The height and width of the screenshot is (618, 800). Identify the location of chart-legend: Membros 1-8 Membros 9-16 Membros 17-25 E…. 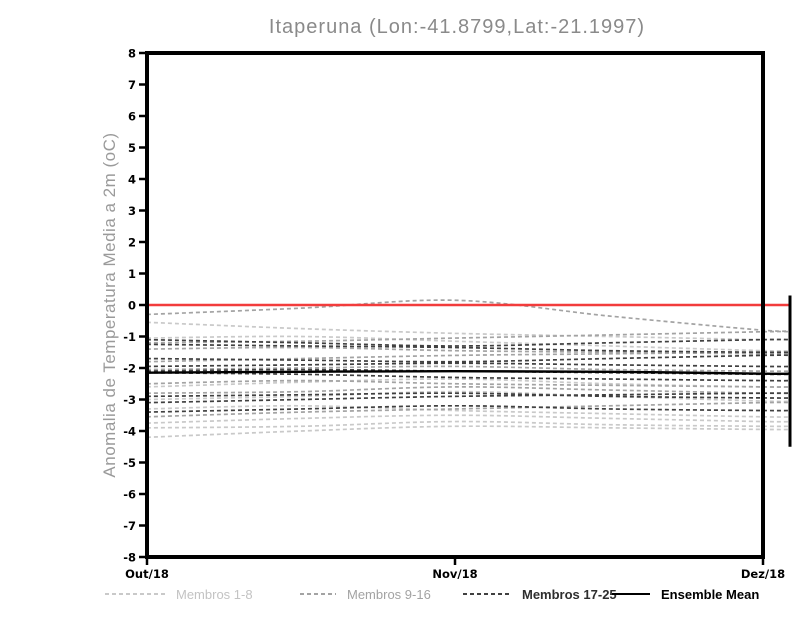
(400, 595).